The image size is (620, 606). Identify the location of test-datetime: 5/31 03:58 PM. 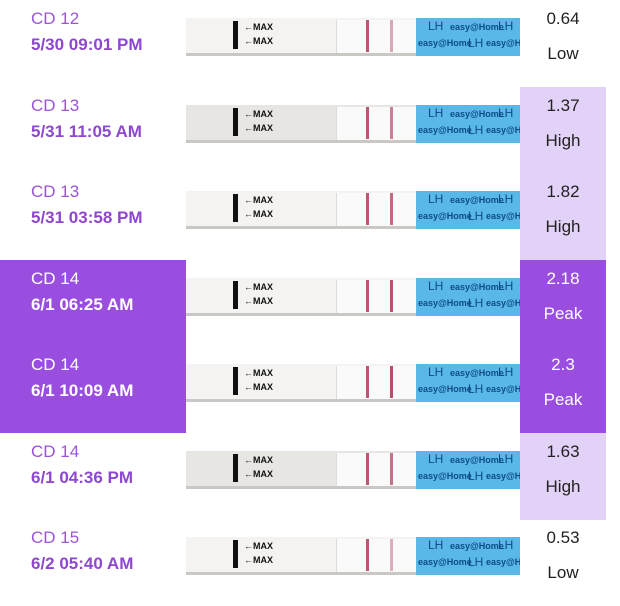
(87, 217).